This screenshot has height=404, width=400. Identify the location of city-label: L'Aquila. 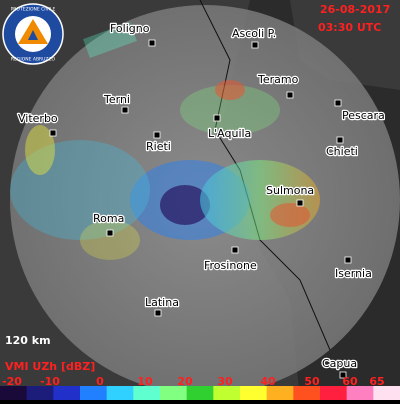
(229, 133).